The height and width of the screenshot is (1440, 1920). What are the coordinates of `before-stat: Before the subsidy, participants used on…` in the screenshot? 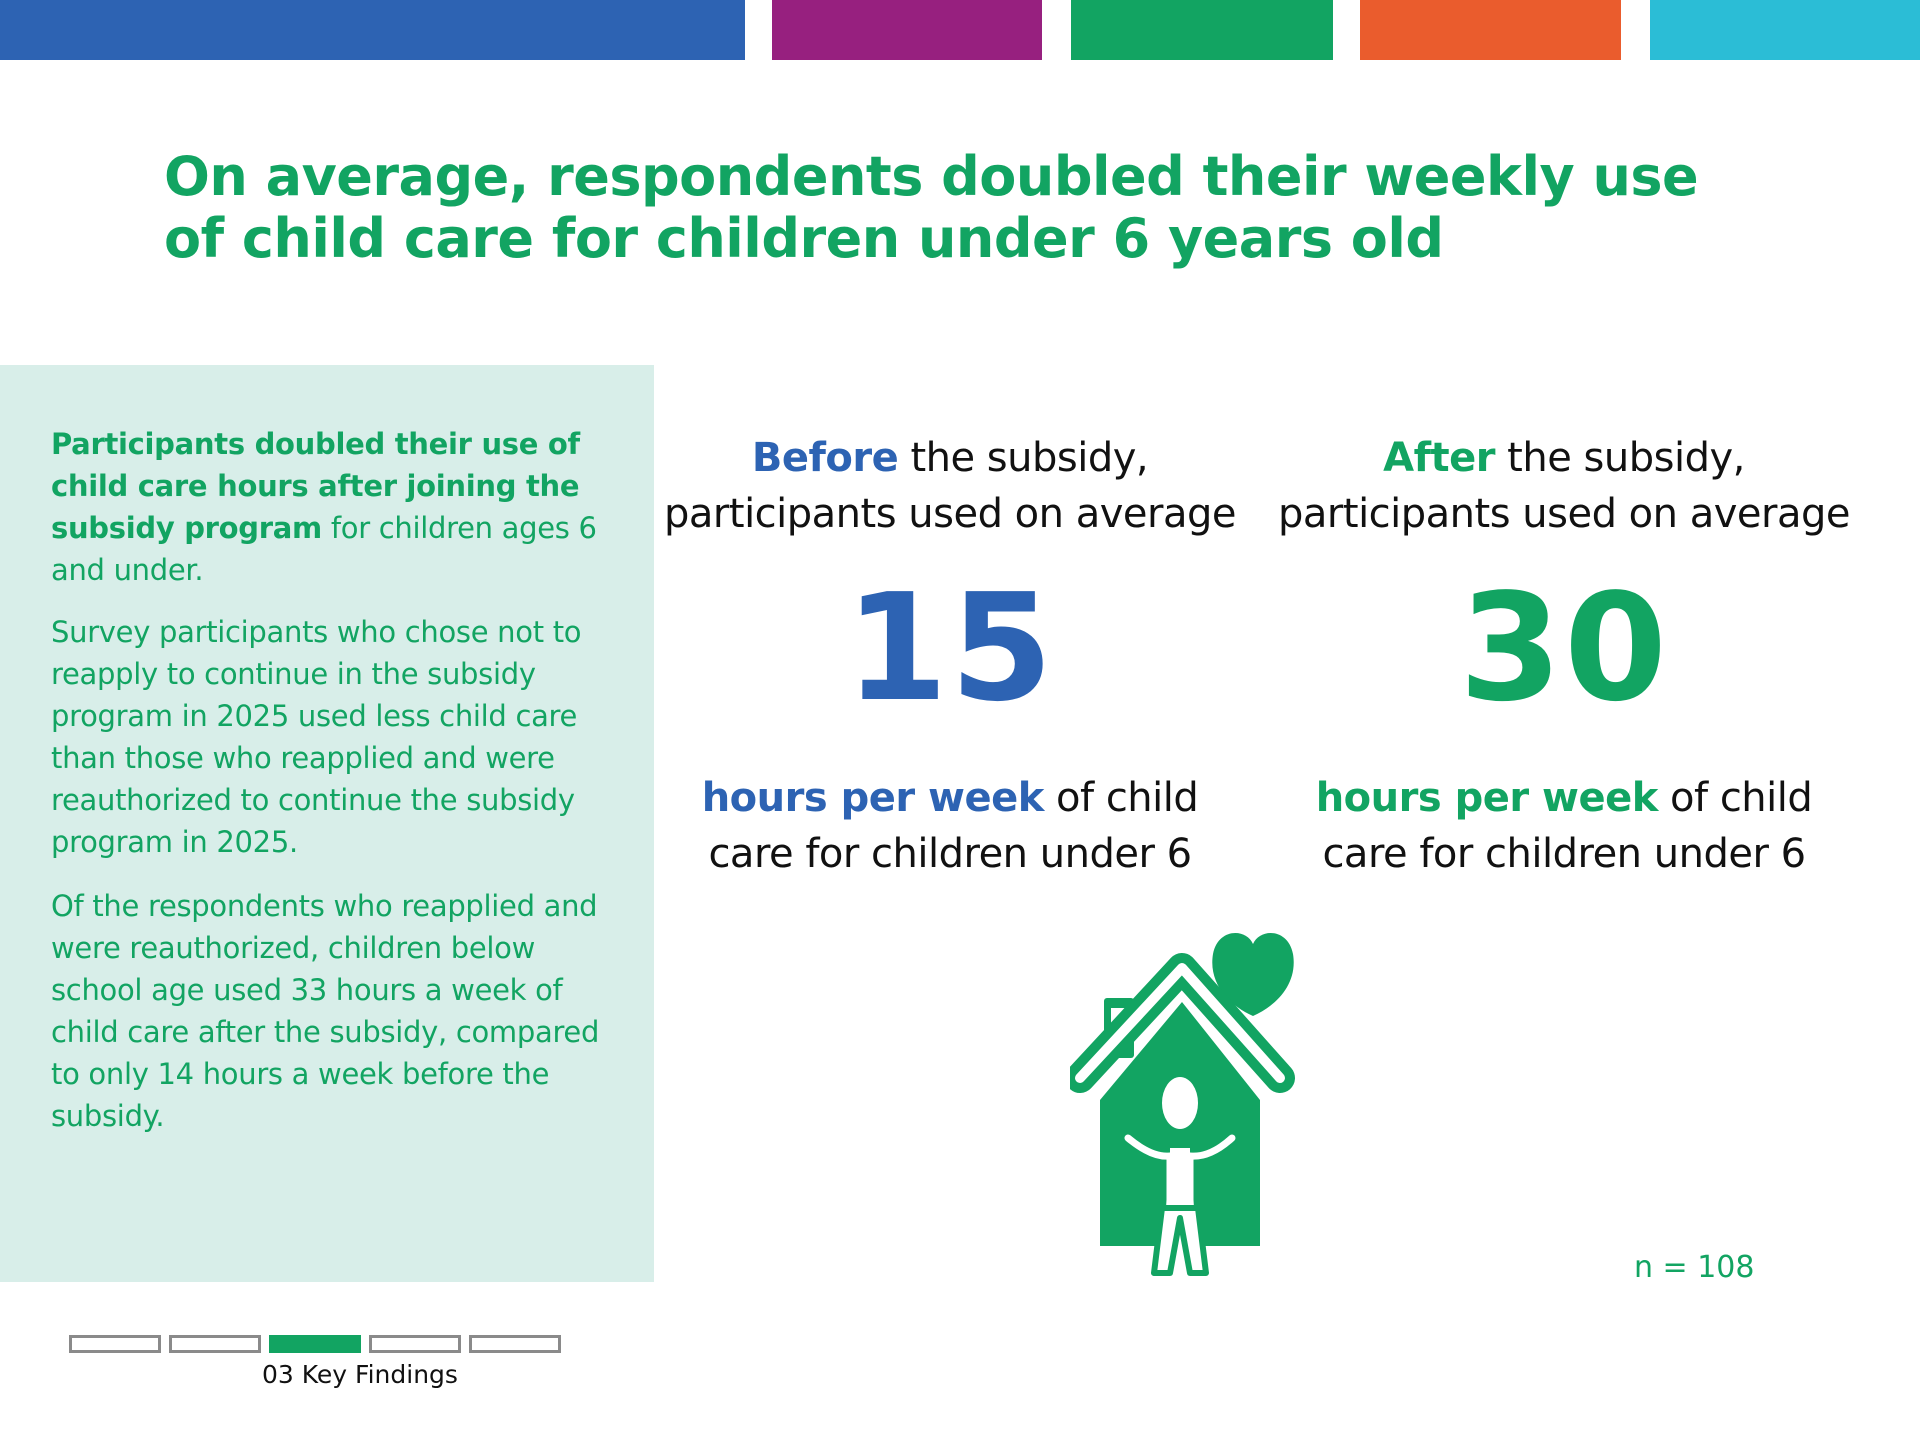 It's located at (950, 656).